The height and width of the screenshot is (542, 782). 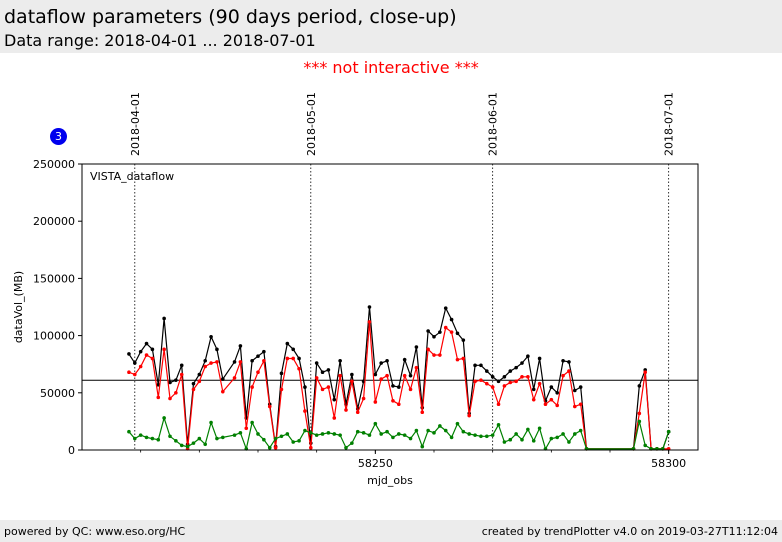 I want to click on date-marker-label: 2018-06-01, so click(x=493, y=124).